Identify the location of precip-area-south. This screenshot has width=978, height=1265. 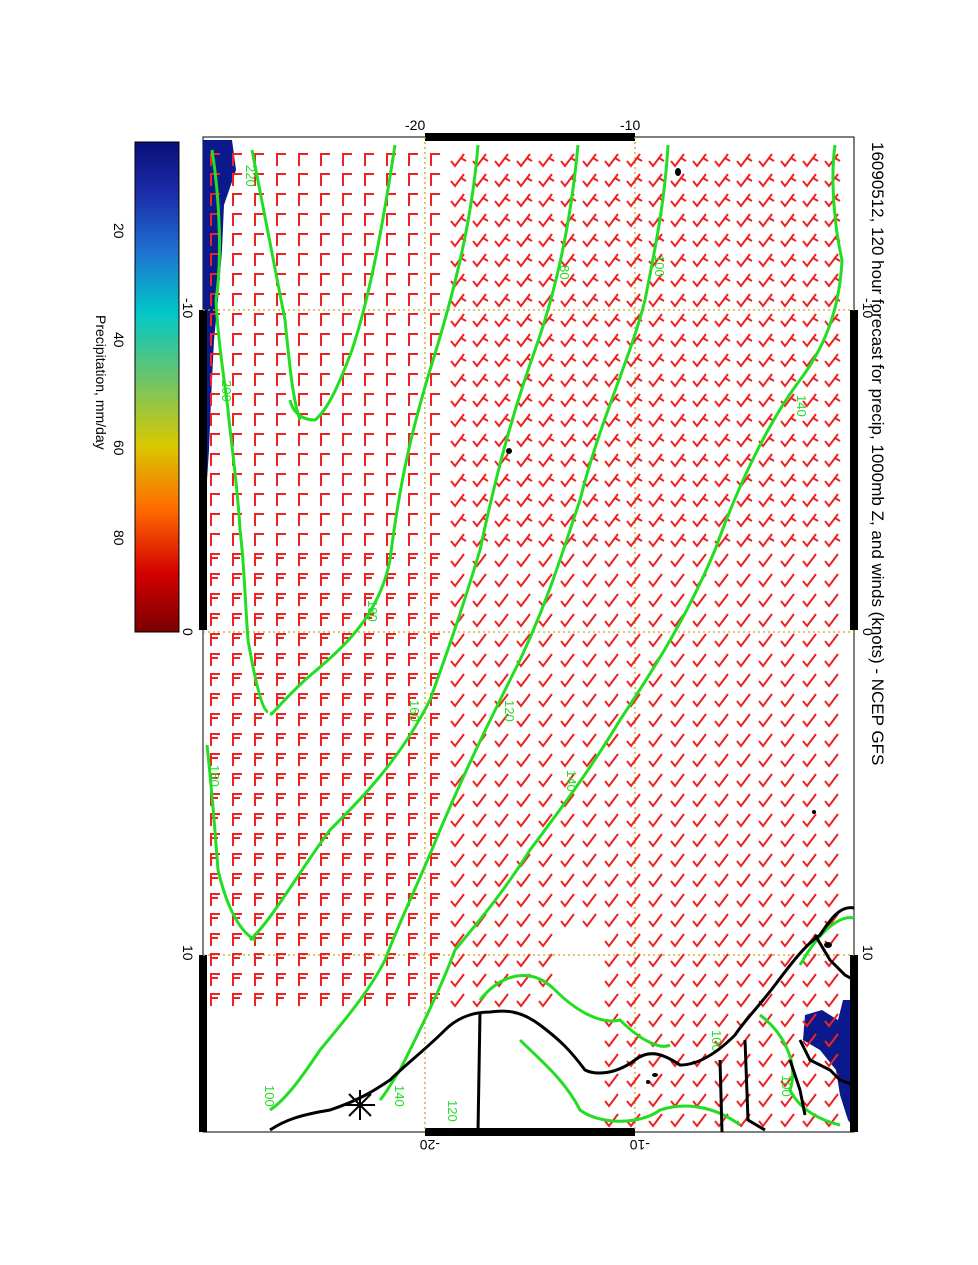
(828, 1064).